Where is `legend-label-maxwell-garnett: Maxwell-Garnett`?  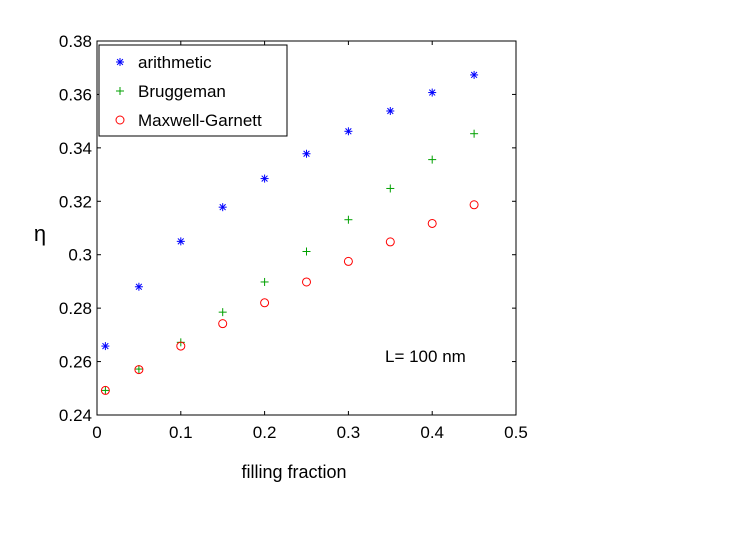
legend-label-maxwell-garnett: Maxwell-Garnett is located at coordinates (200, 120).